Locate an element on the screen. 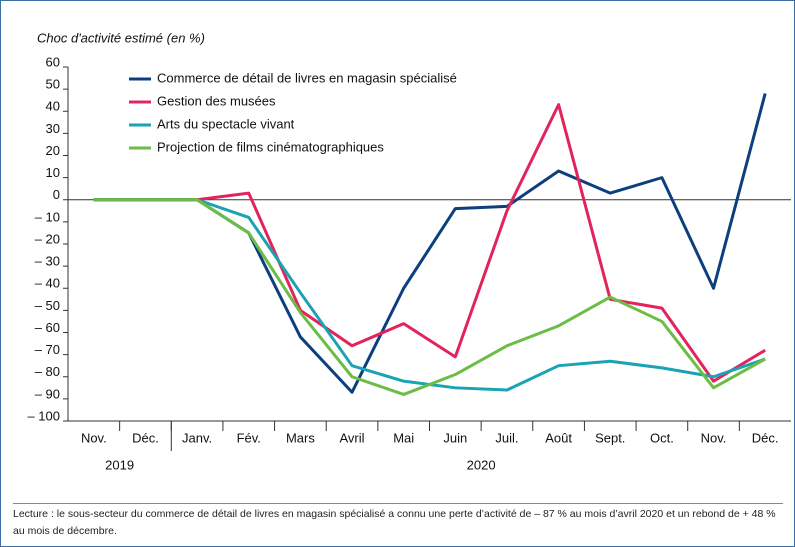 Image resolution: width=795 pixels, height=547 pixels. x-tick-label: Août is located at coordinates (558, 437).